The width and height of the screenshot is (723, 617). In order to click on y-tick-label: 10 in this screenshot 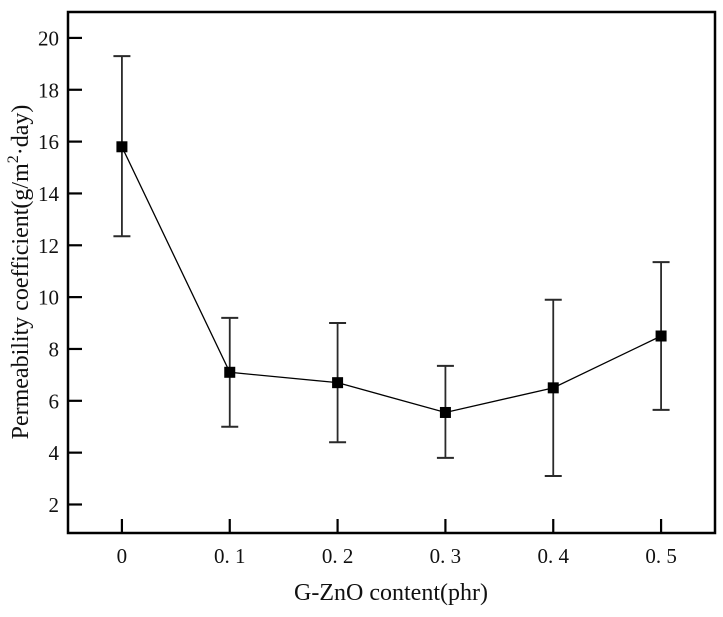, I will do `click(48, 298)`.